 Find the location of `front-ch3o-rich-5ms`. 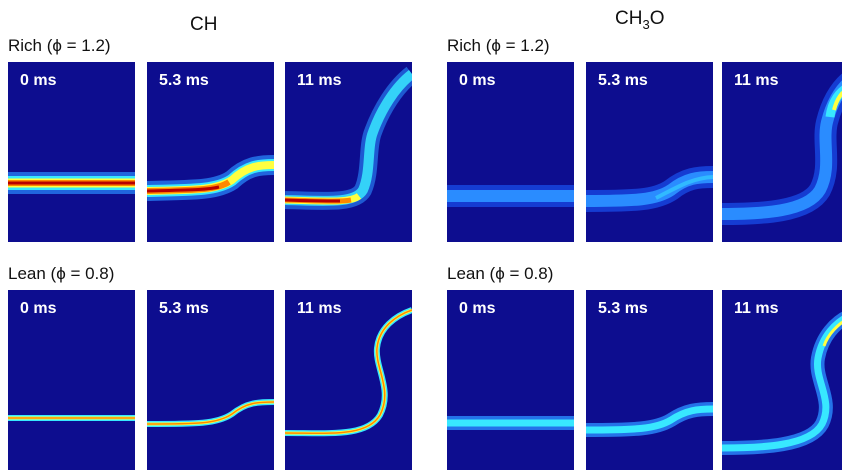

front-ch3o-rich-5ms is located at coordinates (649, 189).